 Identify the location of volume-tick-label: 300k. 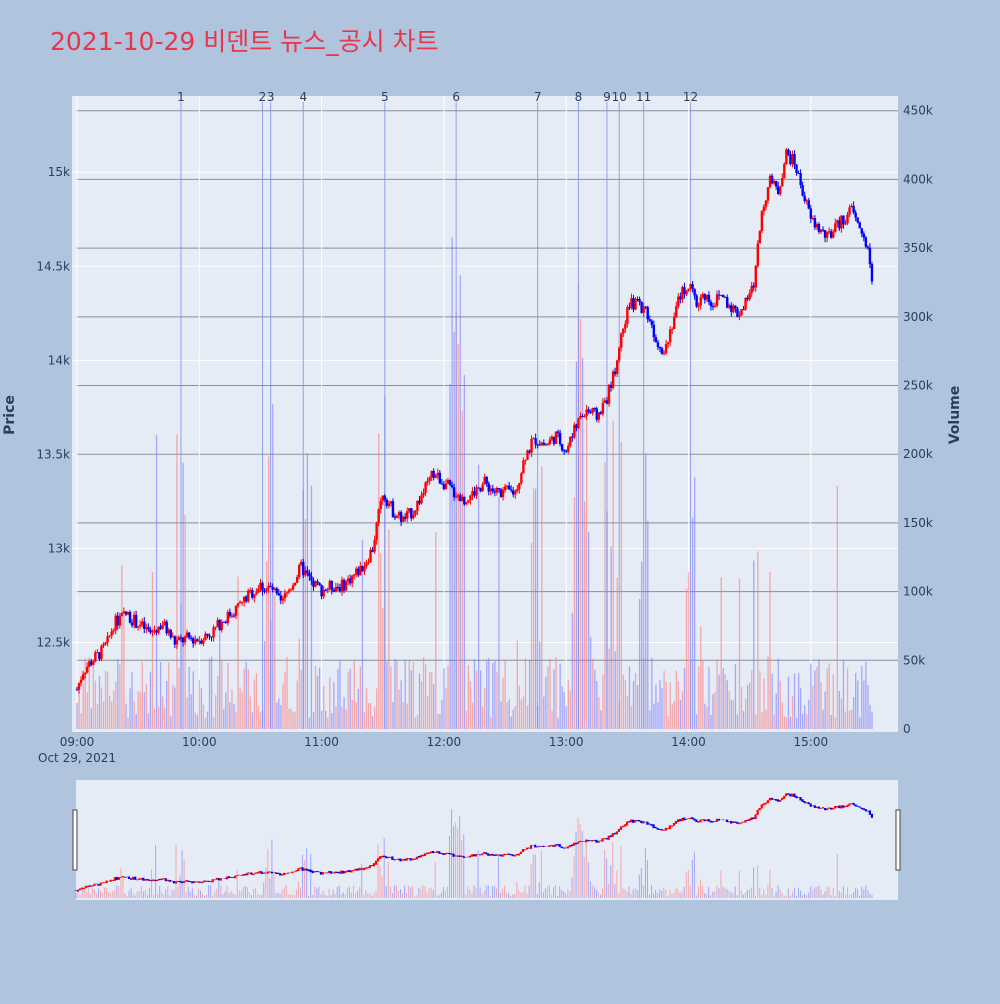
(918, 317).